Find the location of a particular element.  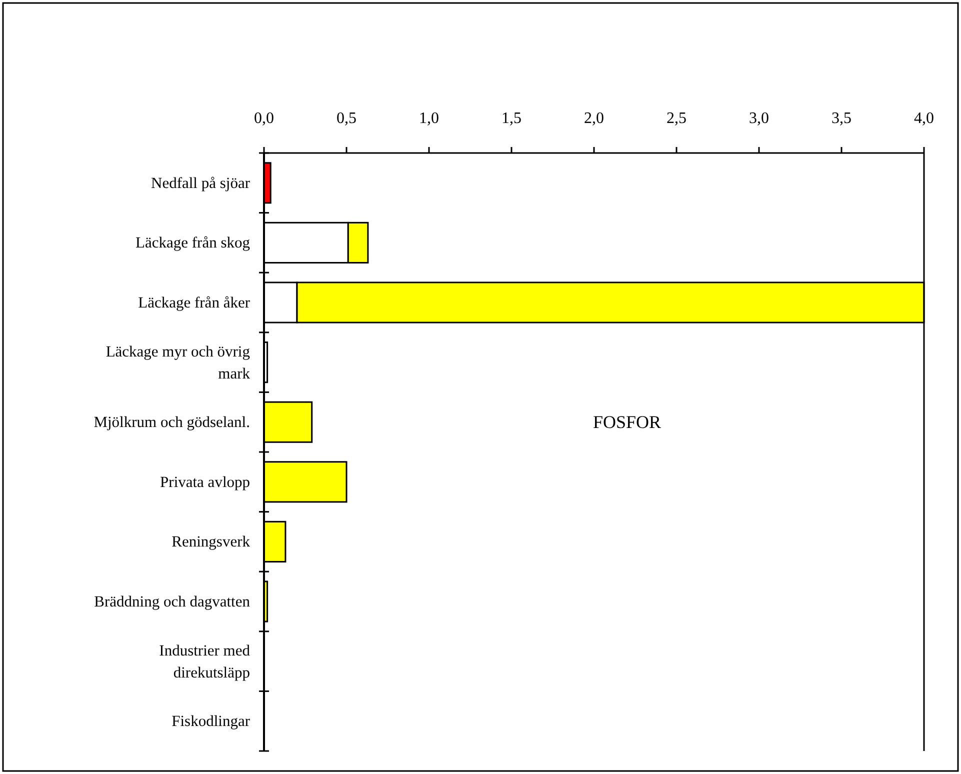

x-tick-label: 3,0 is located at coordinates (759, 118).